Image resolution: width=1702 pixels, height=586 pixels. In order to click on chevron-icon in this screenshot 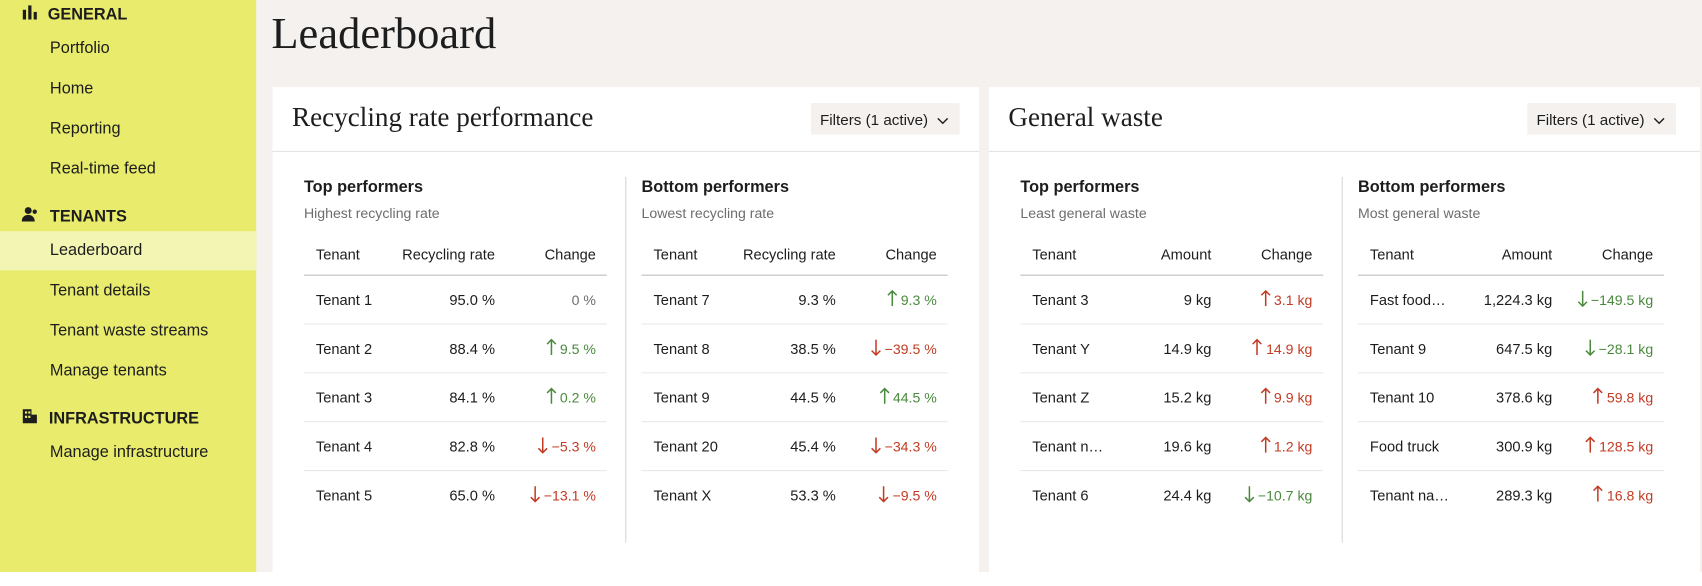, I will do `click(1659, 118)`.